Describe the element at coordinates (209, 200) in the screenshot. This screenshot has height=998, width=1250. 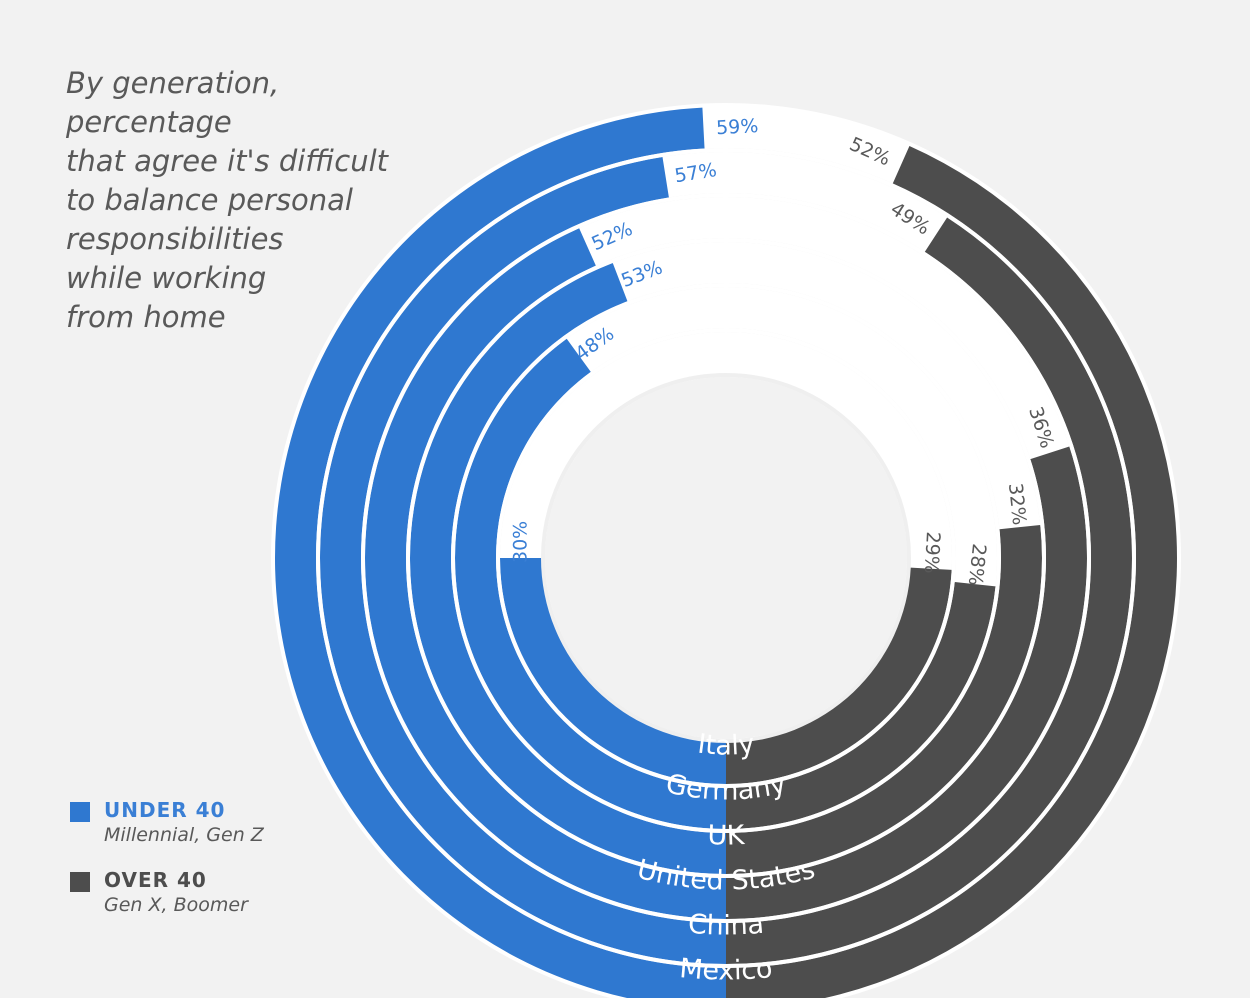
I see `title-line: to balance personal` at that location.